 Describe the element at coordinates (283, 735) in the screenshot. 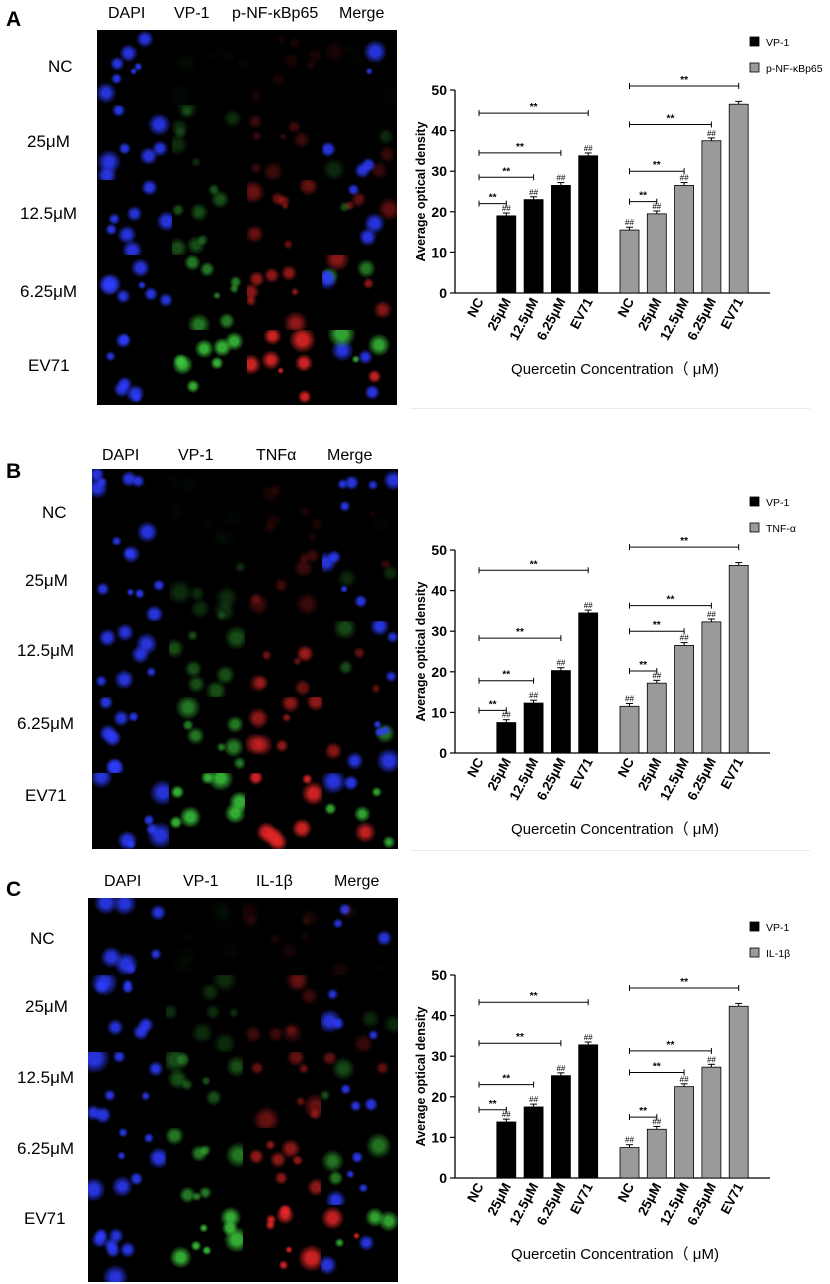

I see `micrograph-6-25um-marker` at that location.